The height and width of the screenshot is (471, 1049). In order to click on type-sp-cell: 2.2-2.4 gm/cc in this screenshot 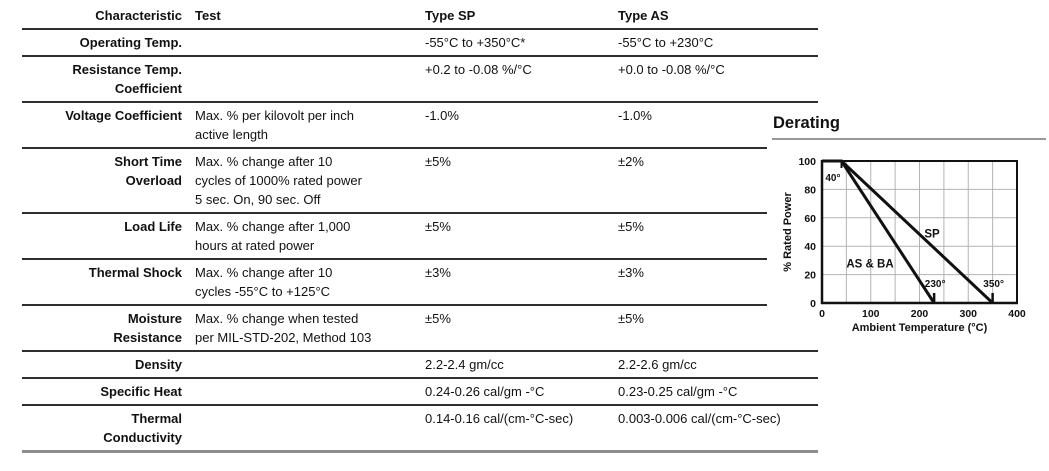, I will do `click(464, 364)`.